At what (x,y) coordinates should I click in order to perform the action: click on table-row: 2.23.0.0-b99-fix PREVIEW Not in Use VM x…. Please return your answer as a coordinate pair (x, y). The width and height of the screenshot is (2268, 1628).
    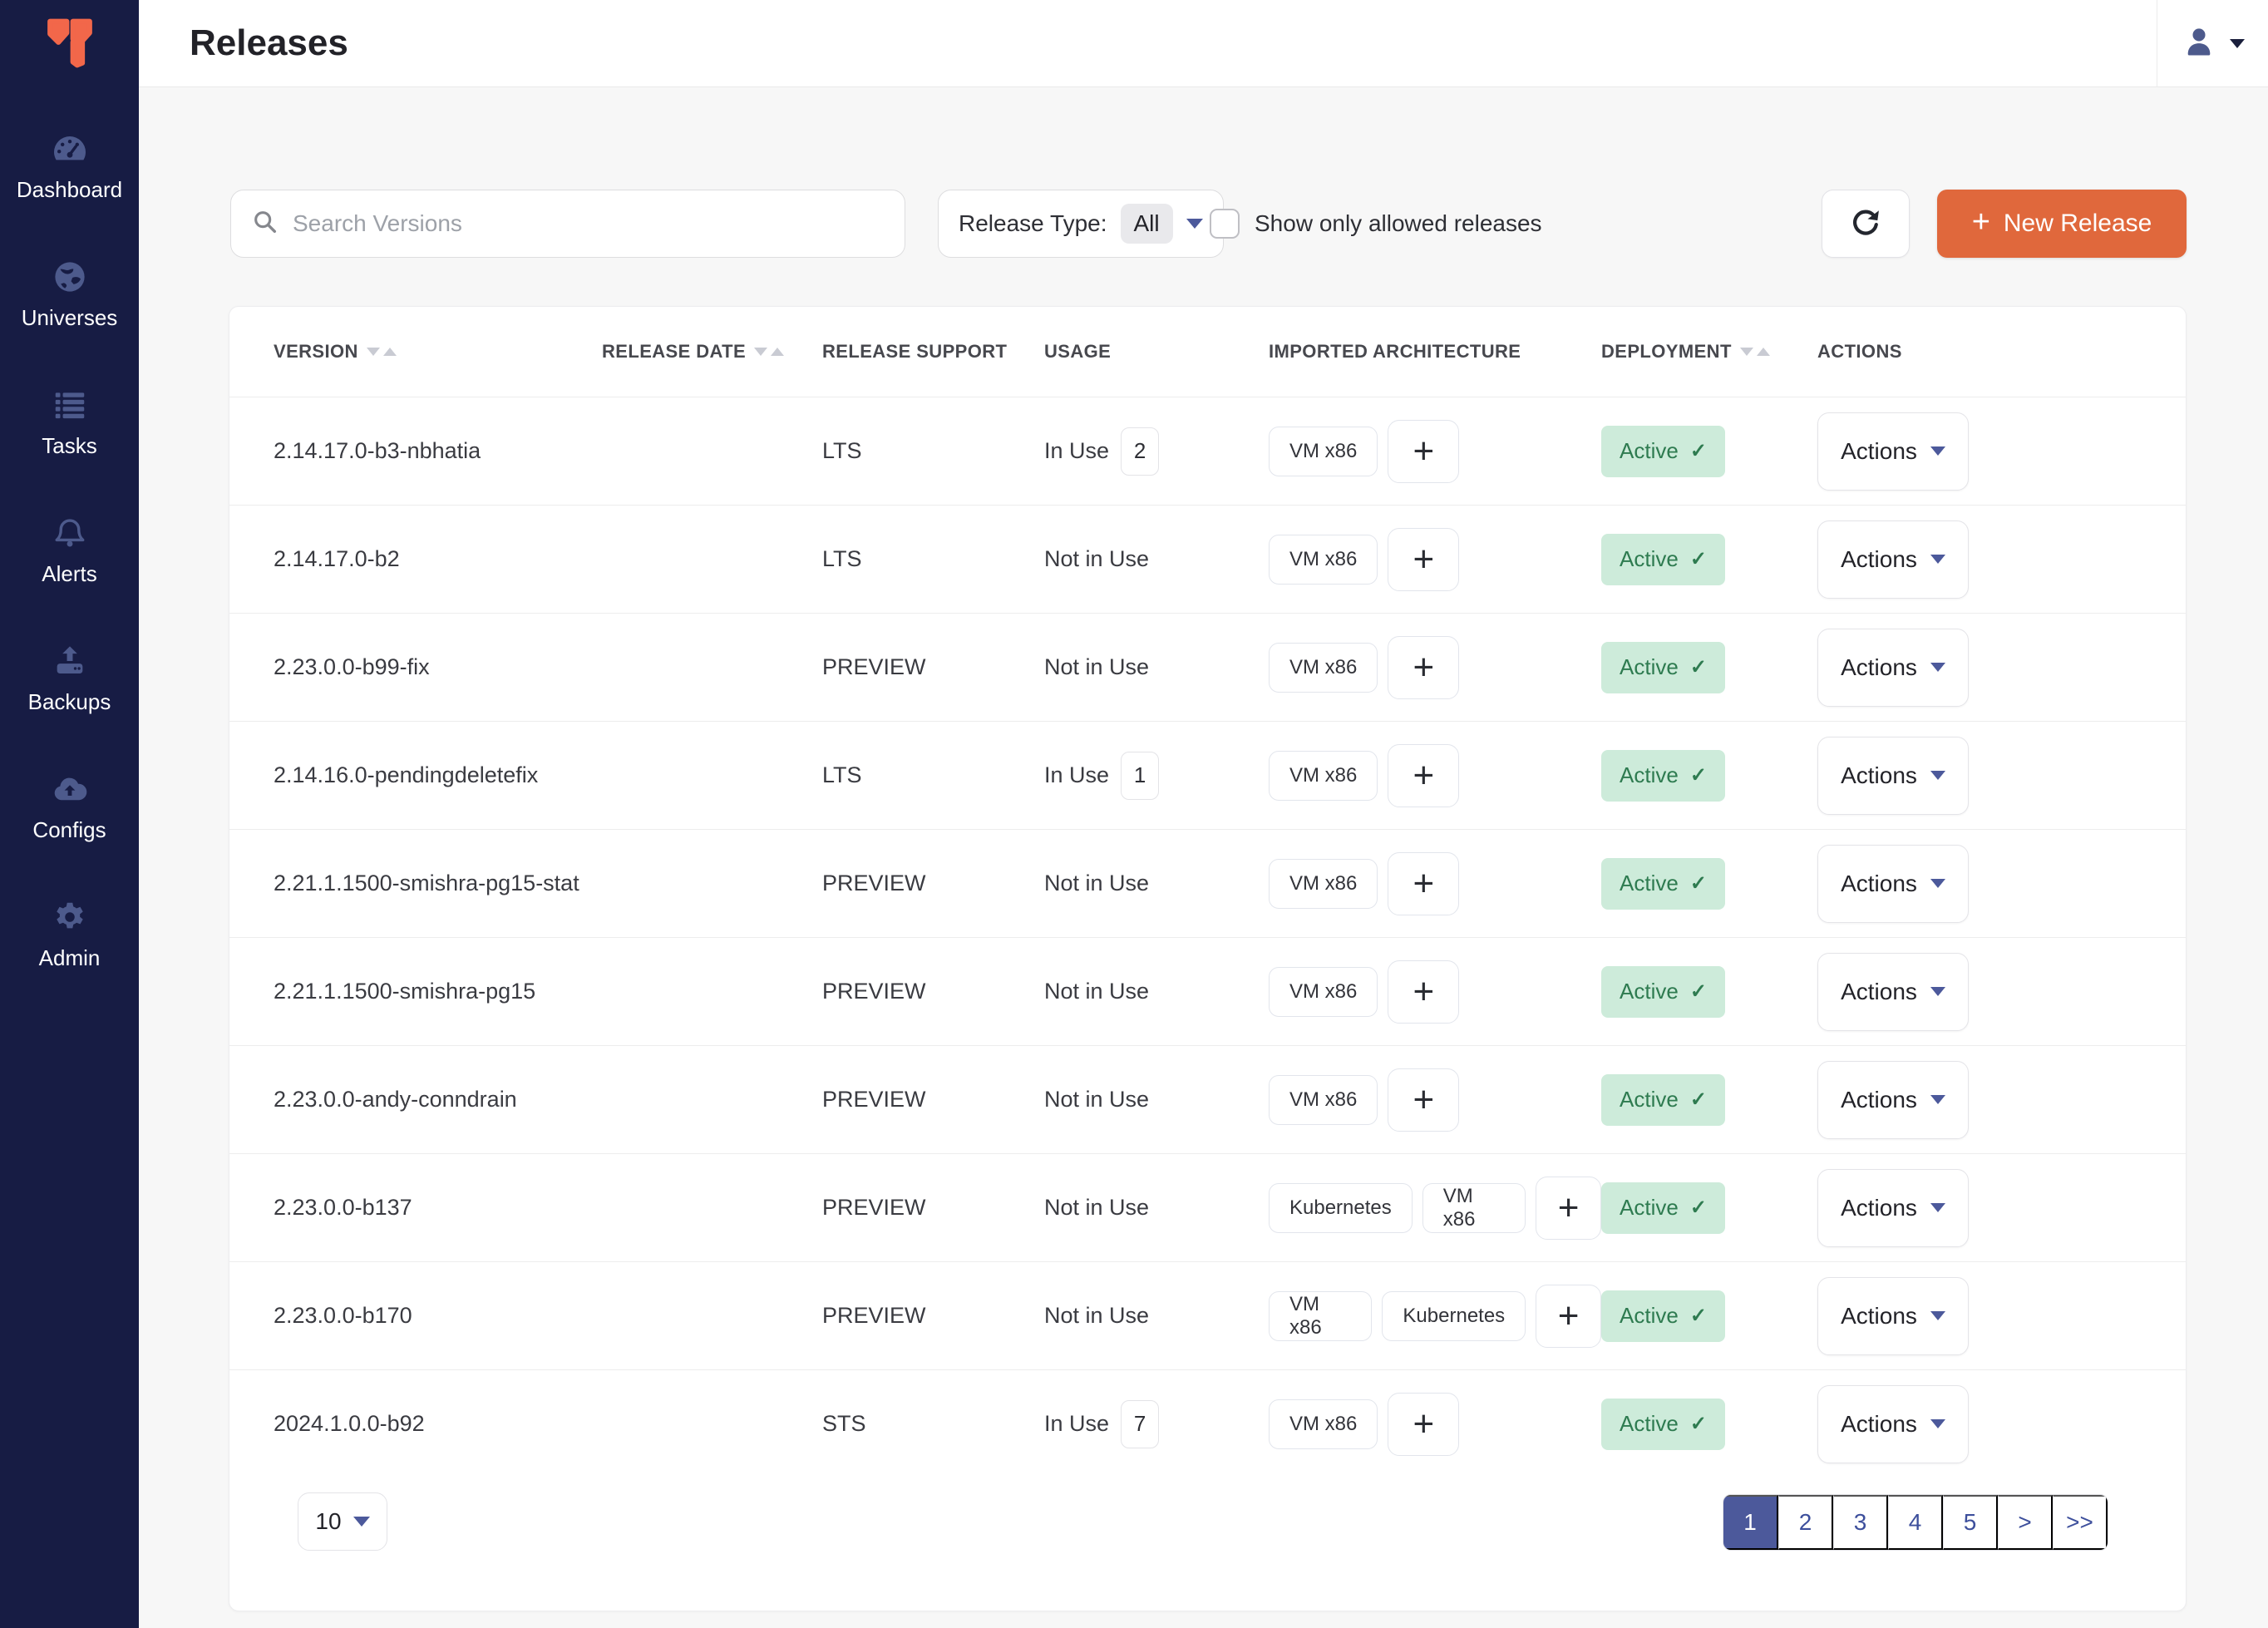
    Looking at the image, I should click on (1207, 667).